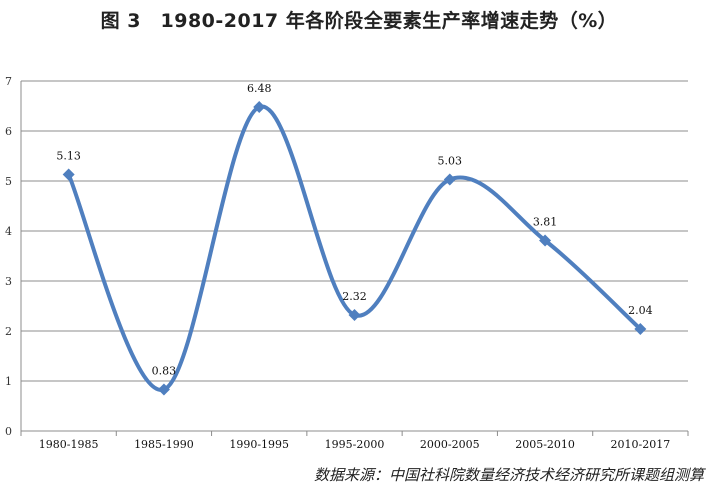  Describe the element at coordinates (545, 222) in the screenshot. I see `data-label: 3.81` at that location.